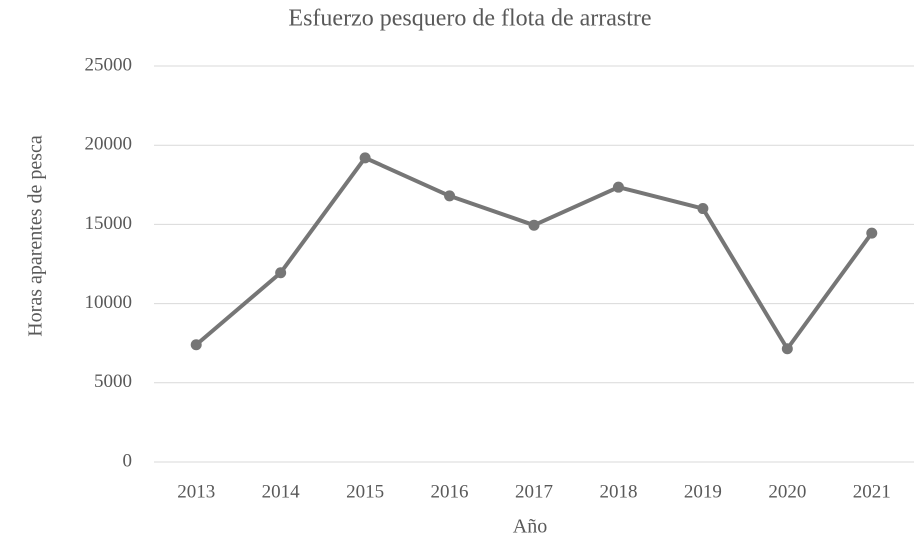 The height and width of the screenshot is (543, 923). I want to click on y-tick-label: 10000, so click(109, 302).